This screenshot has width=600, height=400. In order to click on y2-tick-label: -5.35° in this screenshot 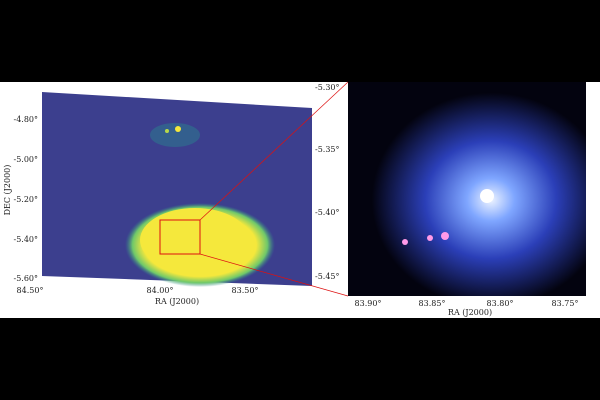, I will do `click(327, 149)`.